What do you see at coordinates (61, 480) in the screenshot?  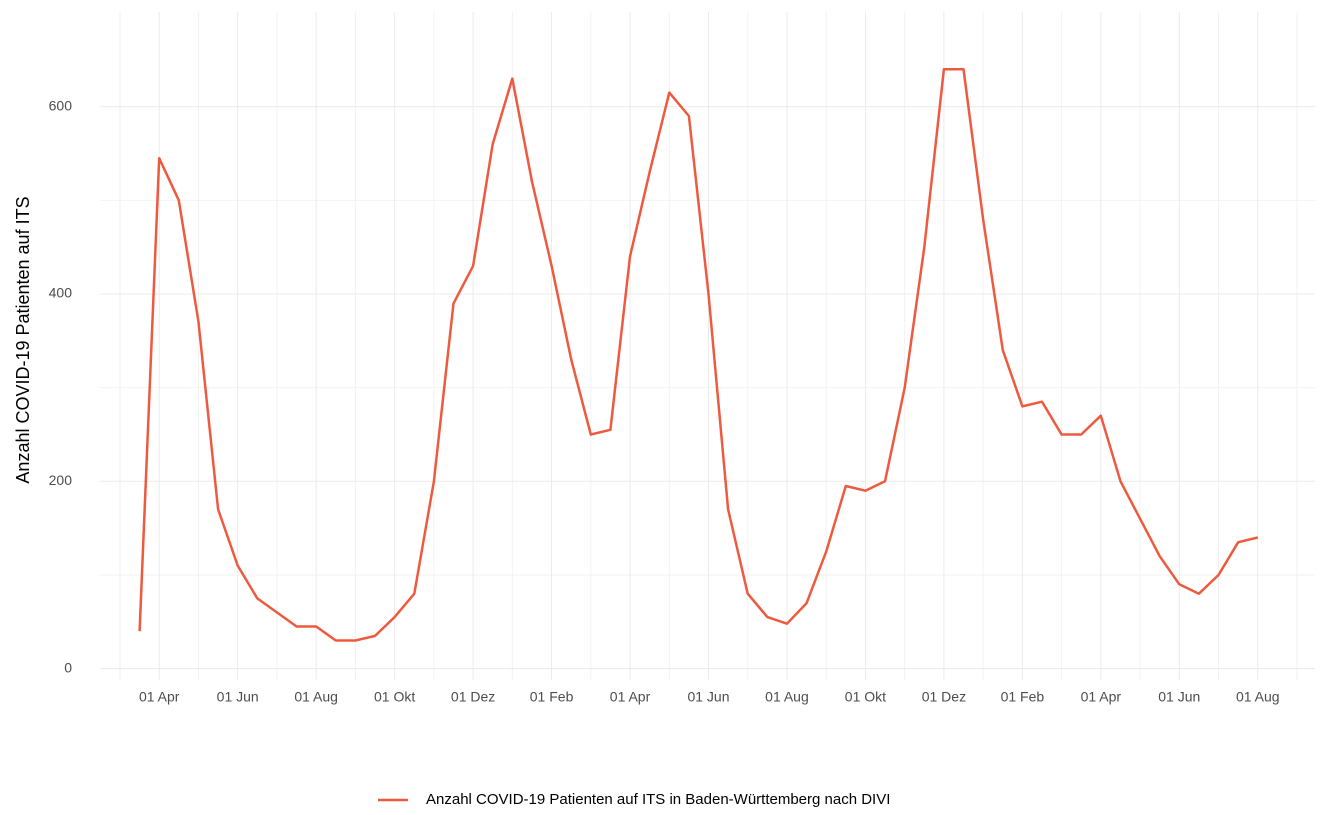 I see `y-tick-label: 200` at bounding box center [61, 480].